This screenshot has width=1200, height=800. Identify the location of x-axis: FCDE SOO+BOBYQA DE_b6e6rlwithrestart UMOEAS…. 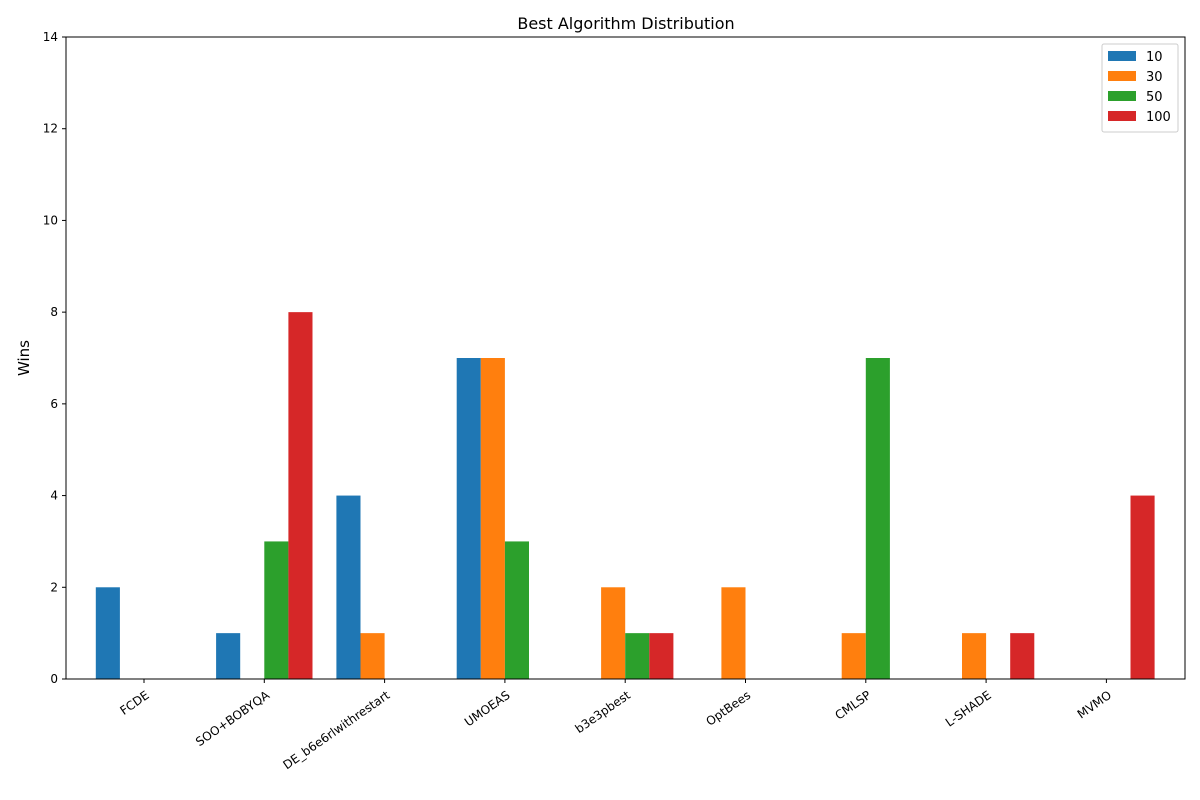
(615, 725).